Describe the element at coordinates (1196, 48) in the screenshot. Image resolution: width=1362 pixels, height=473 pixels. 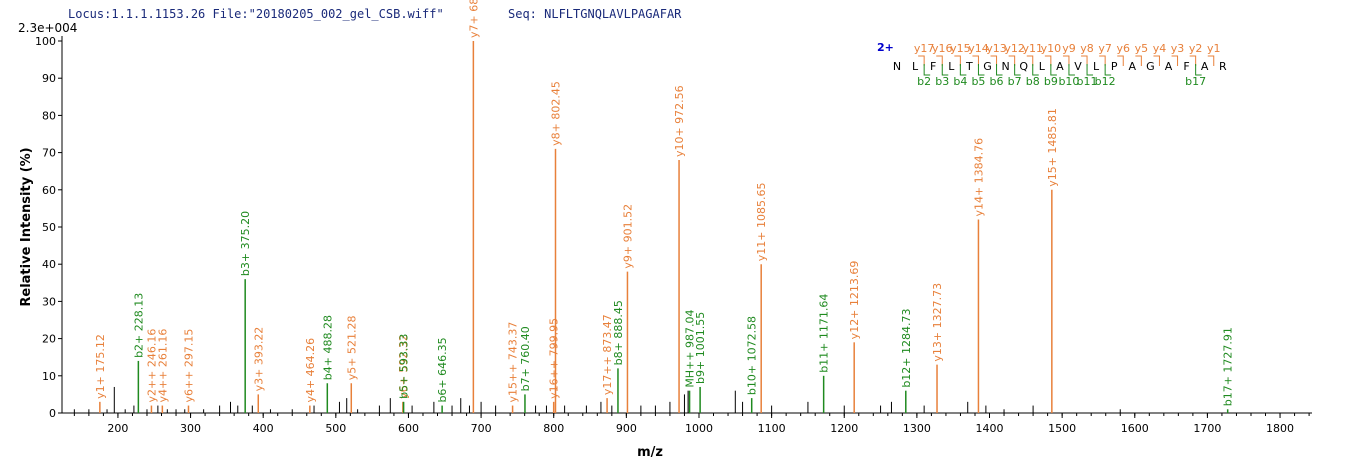
I see `y-ion-label: y2` at that location.